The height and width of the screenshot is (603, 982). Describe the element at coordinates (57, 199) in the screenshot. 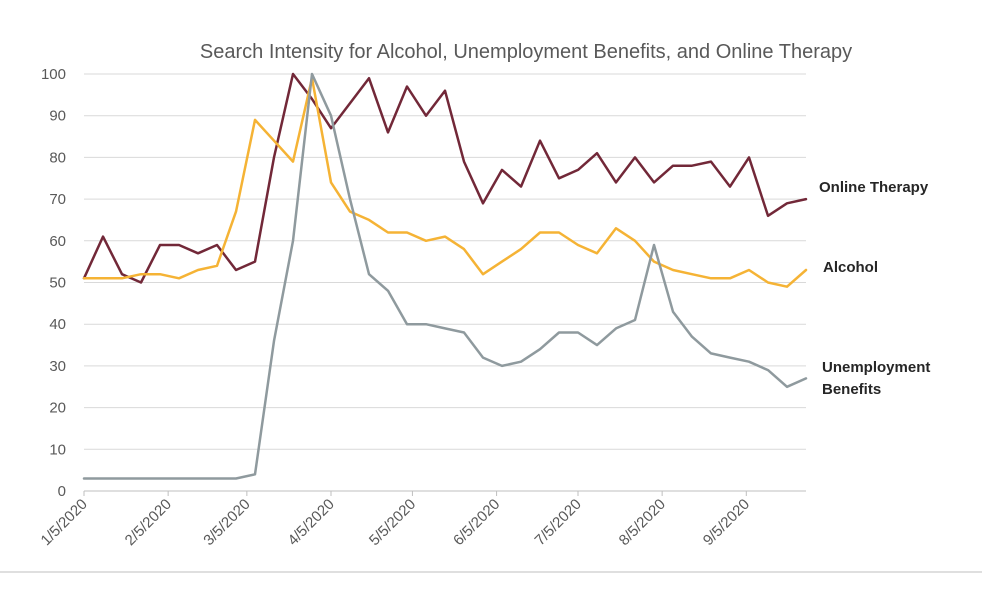

I see `y-tick-label: 70` at that location.